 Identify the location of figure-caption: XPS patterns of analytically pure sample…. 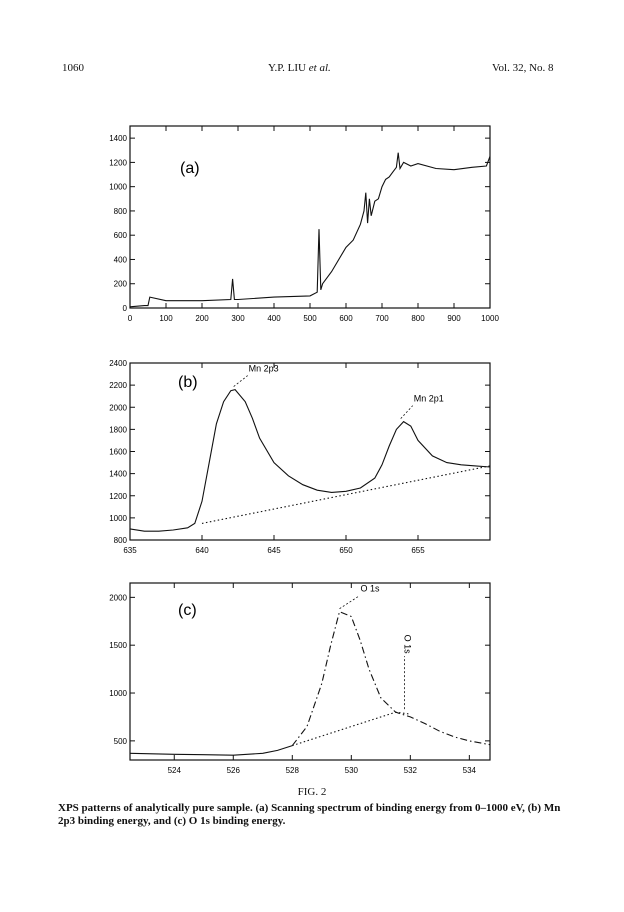
(309, 814).